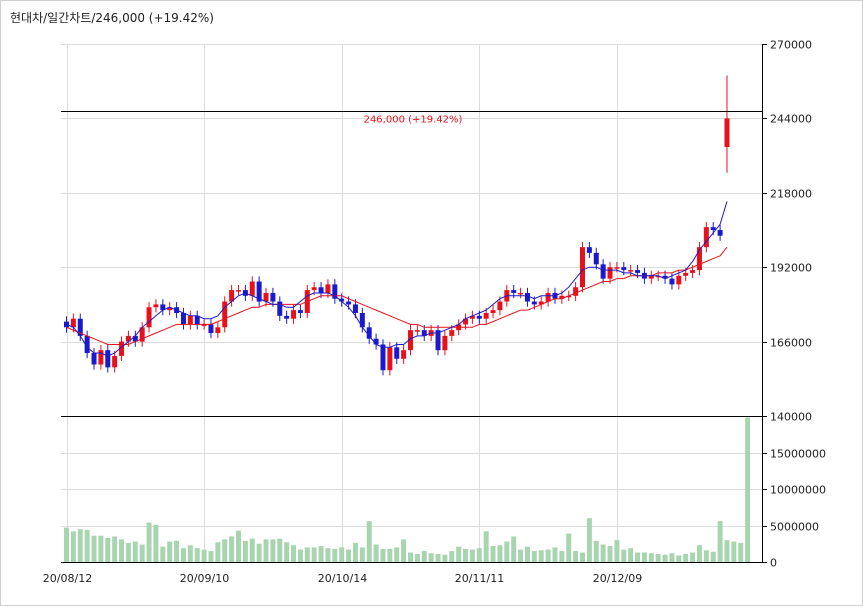 The height and width of the screenshot is (607, 863). I want to click on date-tick-label: 20/11/11, so click(479, 578).